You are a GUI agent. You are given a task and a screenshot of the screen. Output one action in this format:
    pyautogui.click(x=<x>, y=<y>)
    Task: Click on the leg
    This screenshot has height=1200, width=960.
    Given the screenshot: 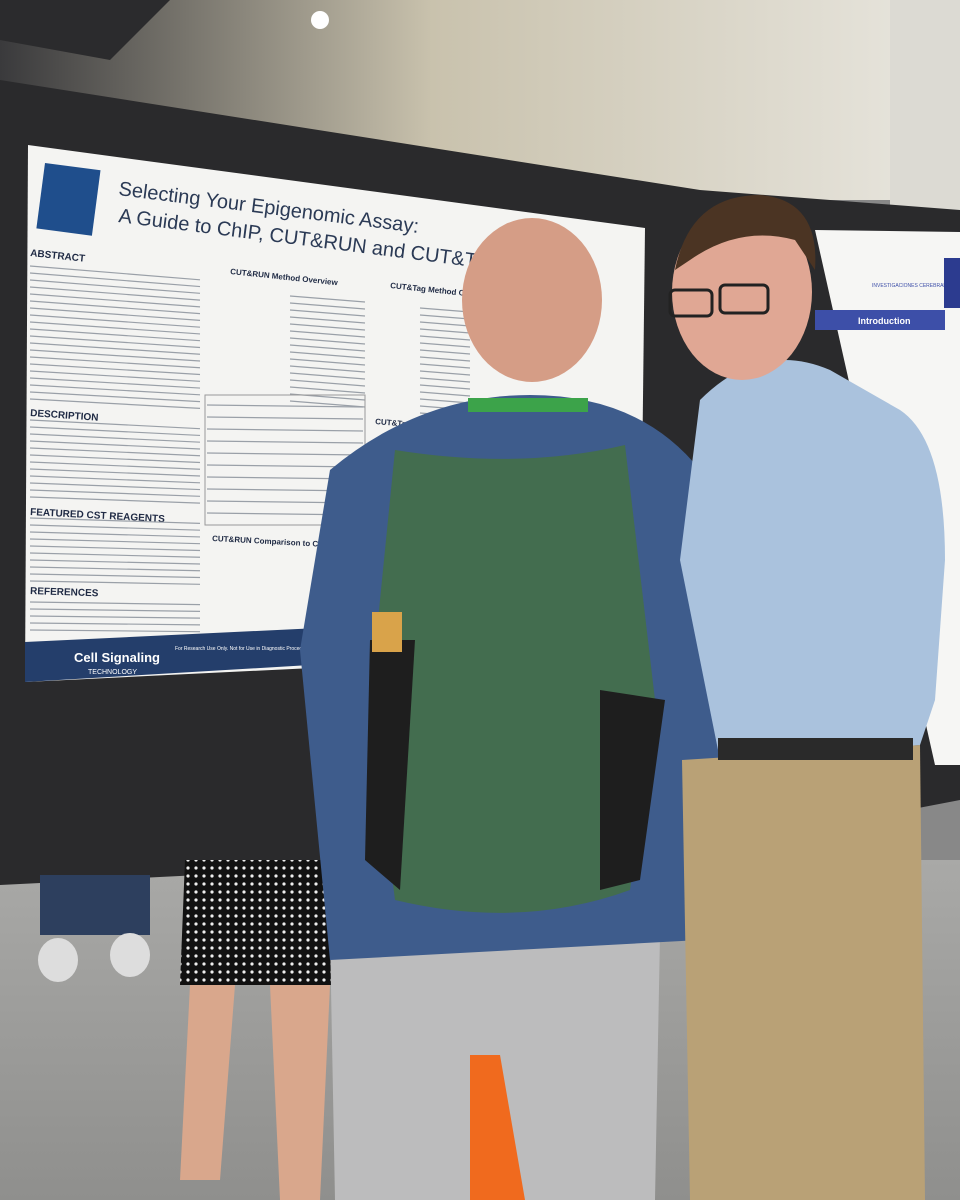 What is the action you would take?
    pyautogui.click(x=300, y=1092)
    